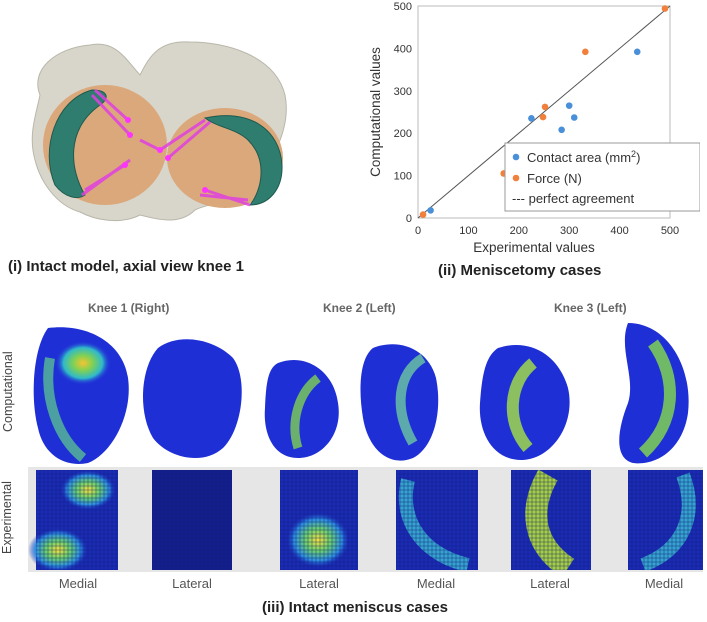  I want to click on legend-agreement-label: --- perfect agreement, so click(573, 198).